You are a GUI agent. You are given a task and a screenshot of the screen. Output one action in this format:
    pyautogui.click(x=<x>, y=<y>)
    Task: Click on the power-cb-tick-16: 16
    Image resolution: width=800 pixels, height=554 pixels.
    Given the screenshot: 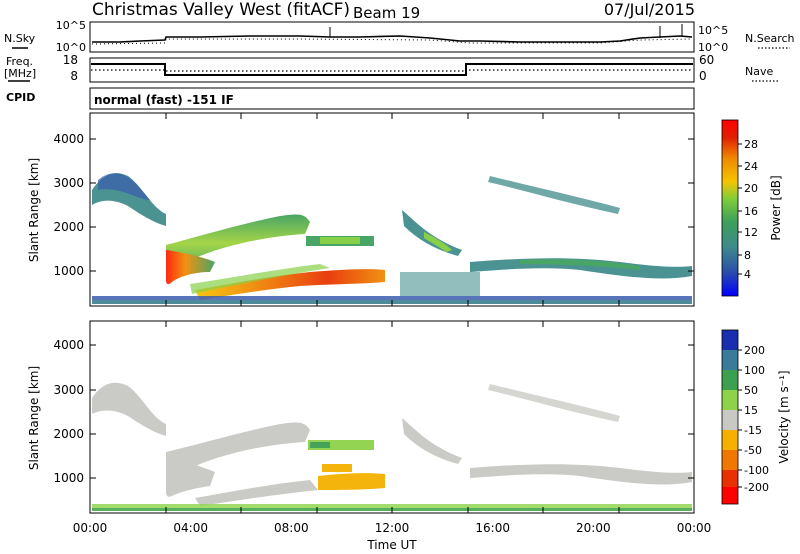 What is the action you would take?
    pyautogui.click(x=751, y=211)
    